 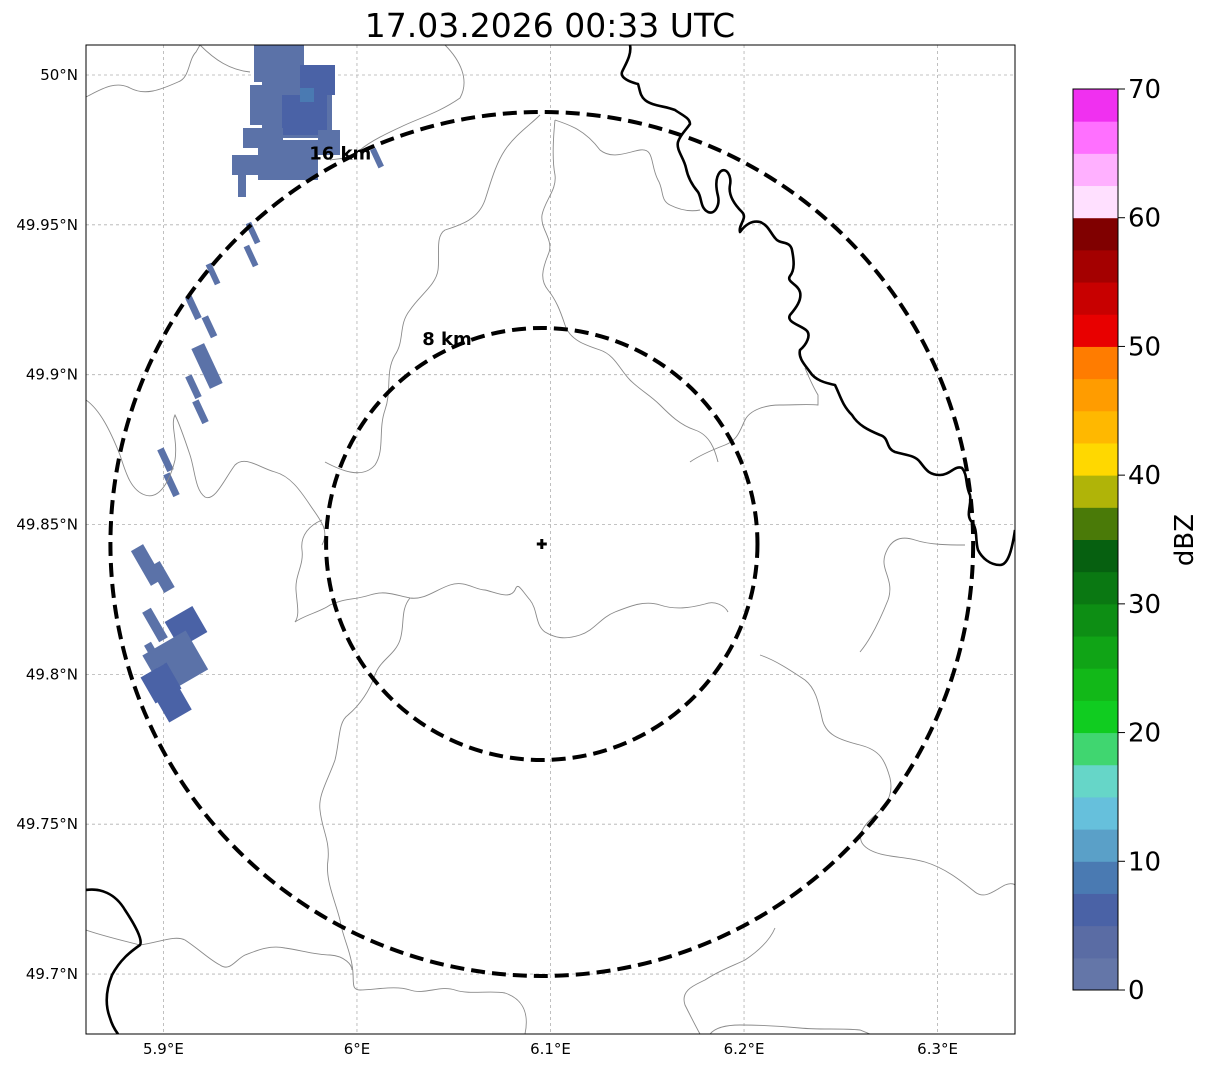 What do you see at coordinates (340, 154) in the screenshot?
I see `range-ring-label: 16 km` at bounding box center [340, 154].